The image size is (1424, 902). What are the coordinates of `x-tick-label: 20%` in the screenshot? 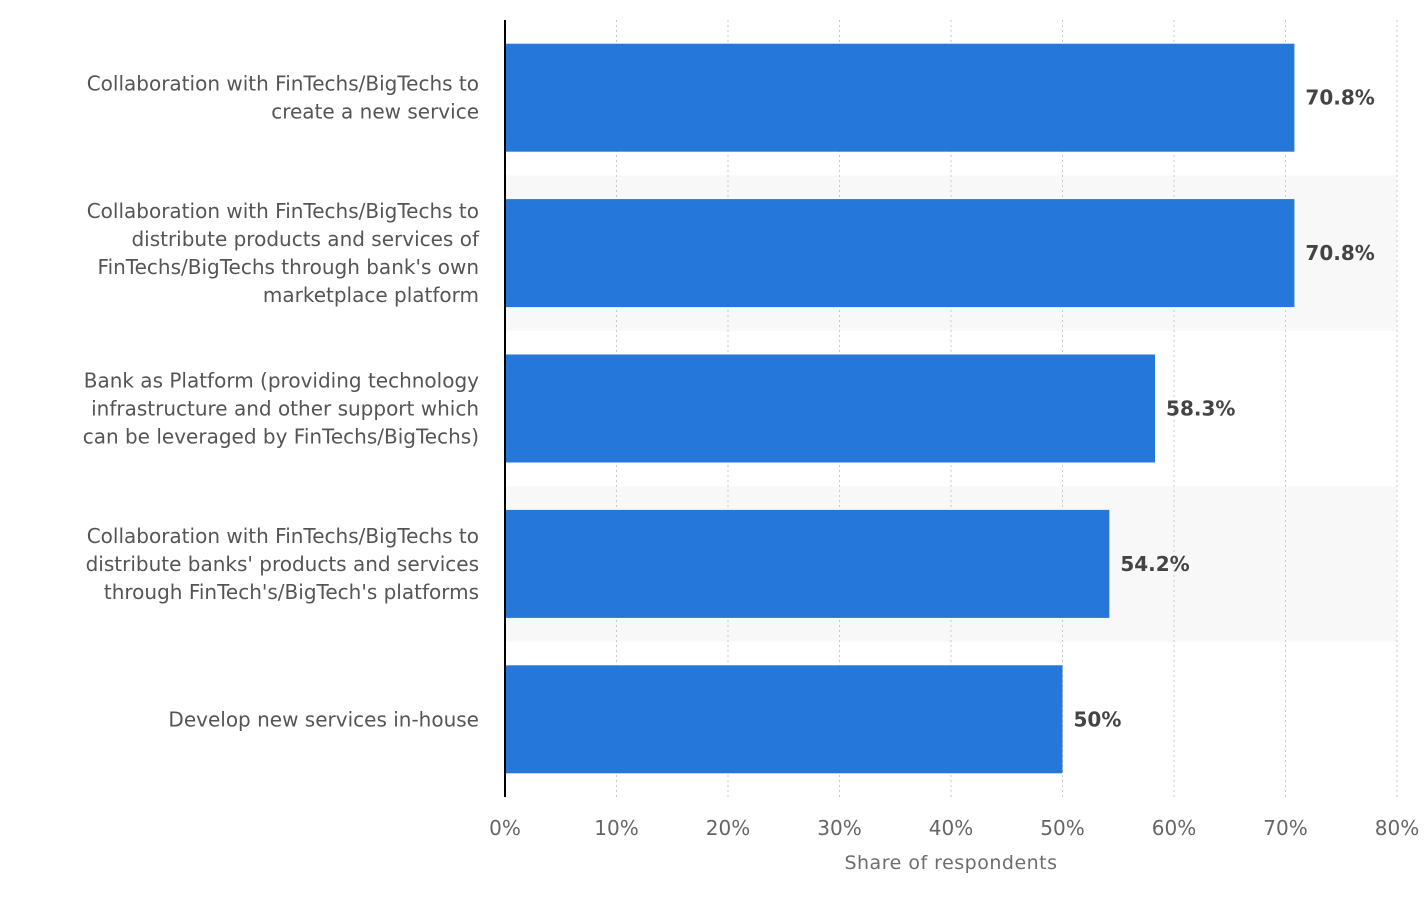 It's located at (728, 828).